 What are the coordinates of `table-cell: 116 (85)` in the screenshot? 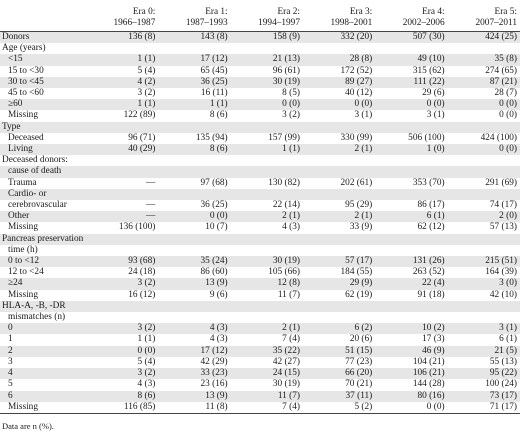 It's located at (122, 407).